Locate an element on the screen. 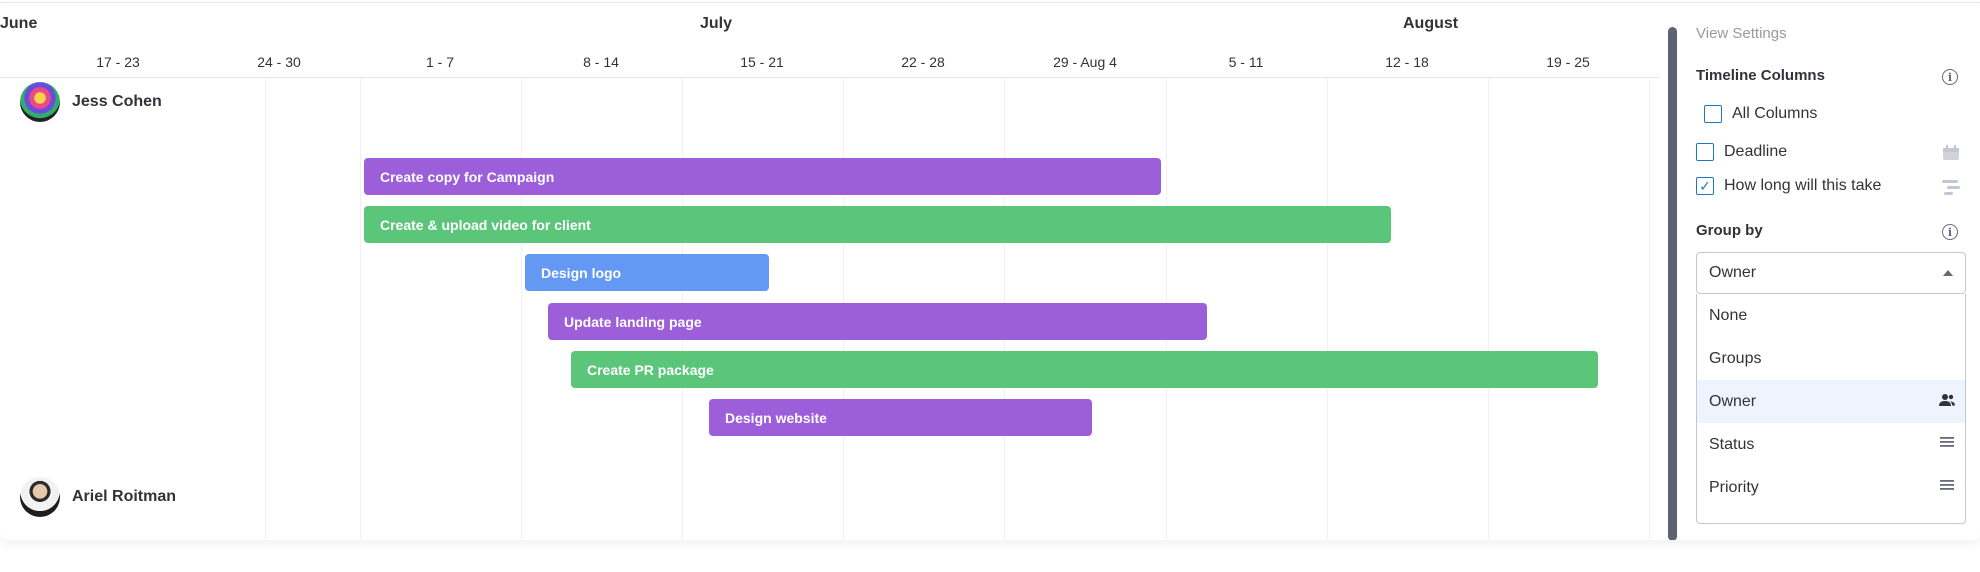  month-label: August is located at coordinates (1431, 23).